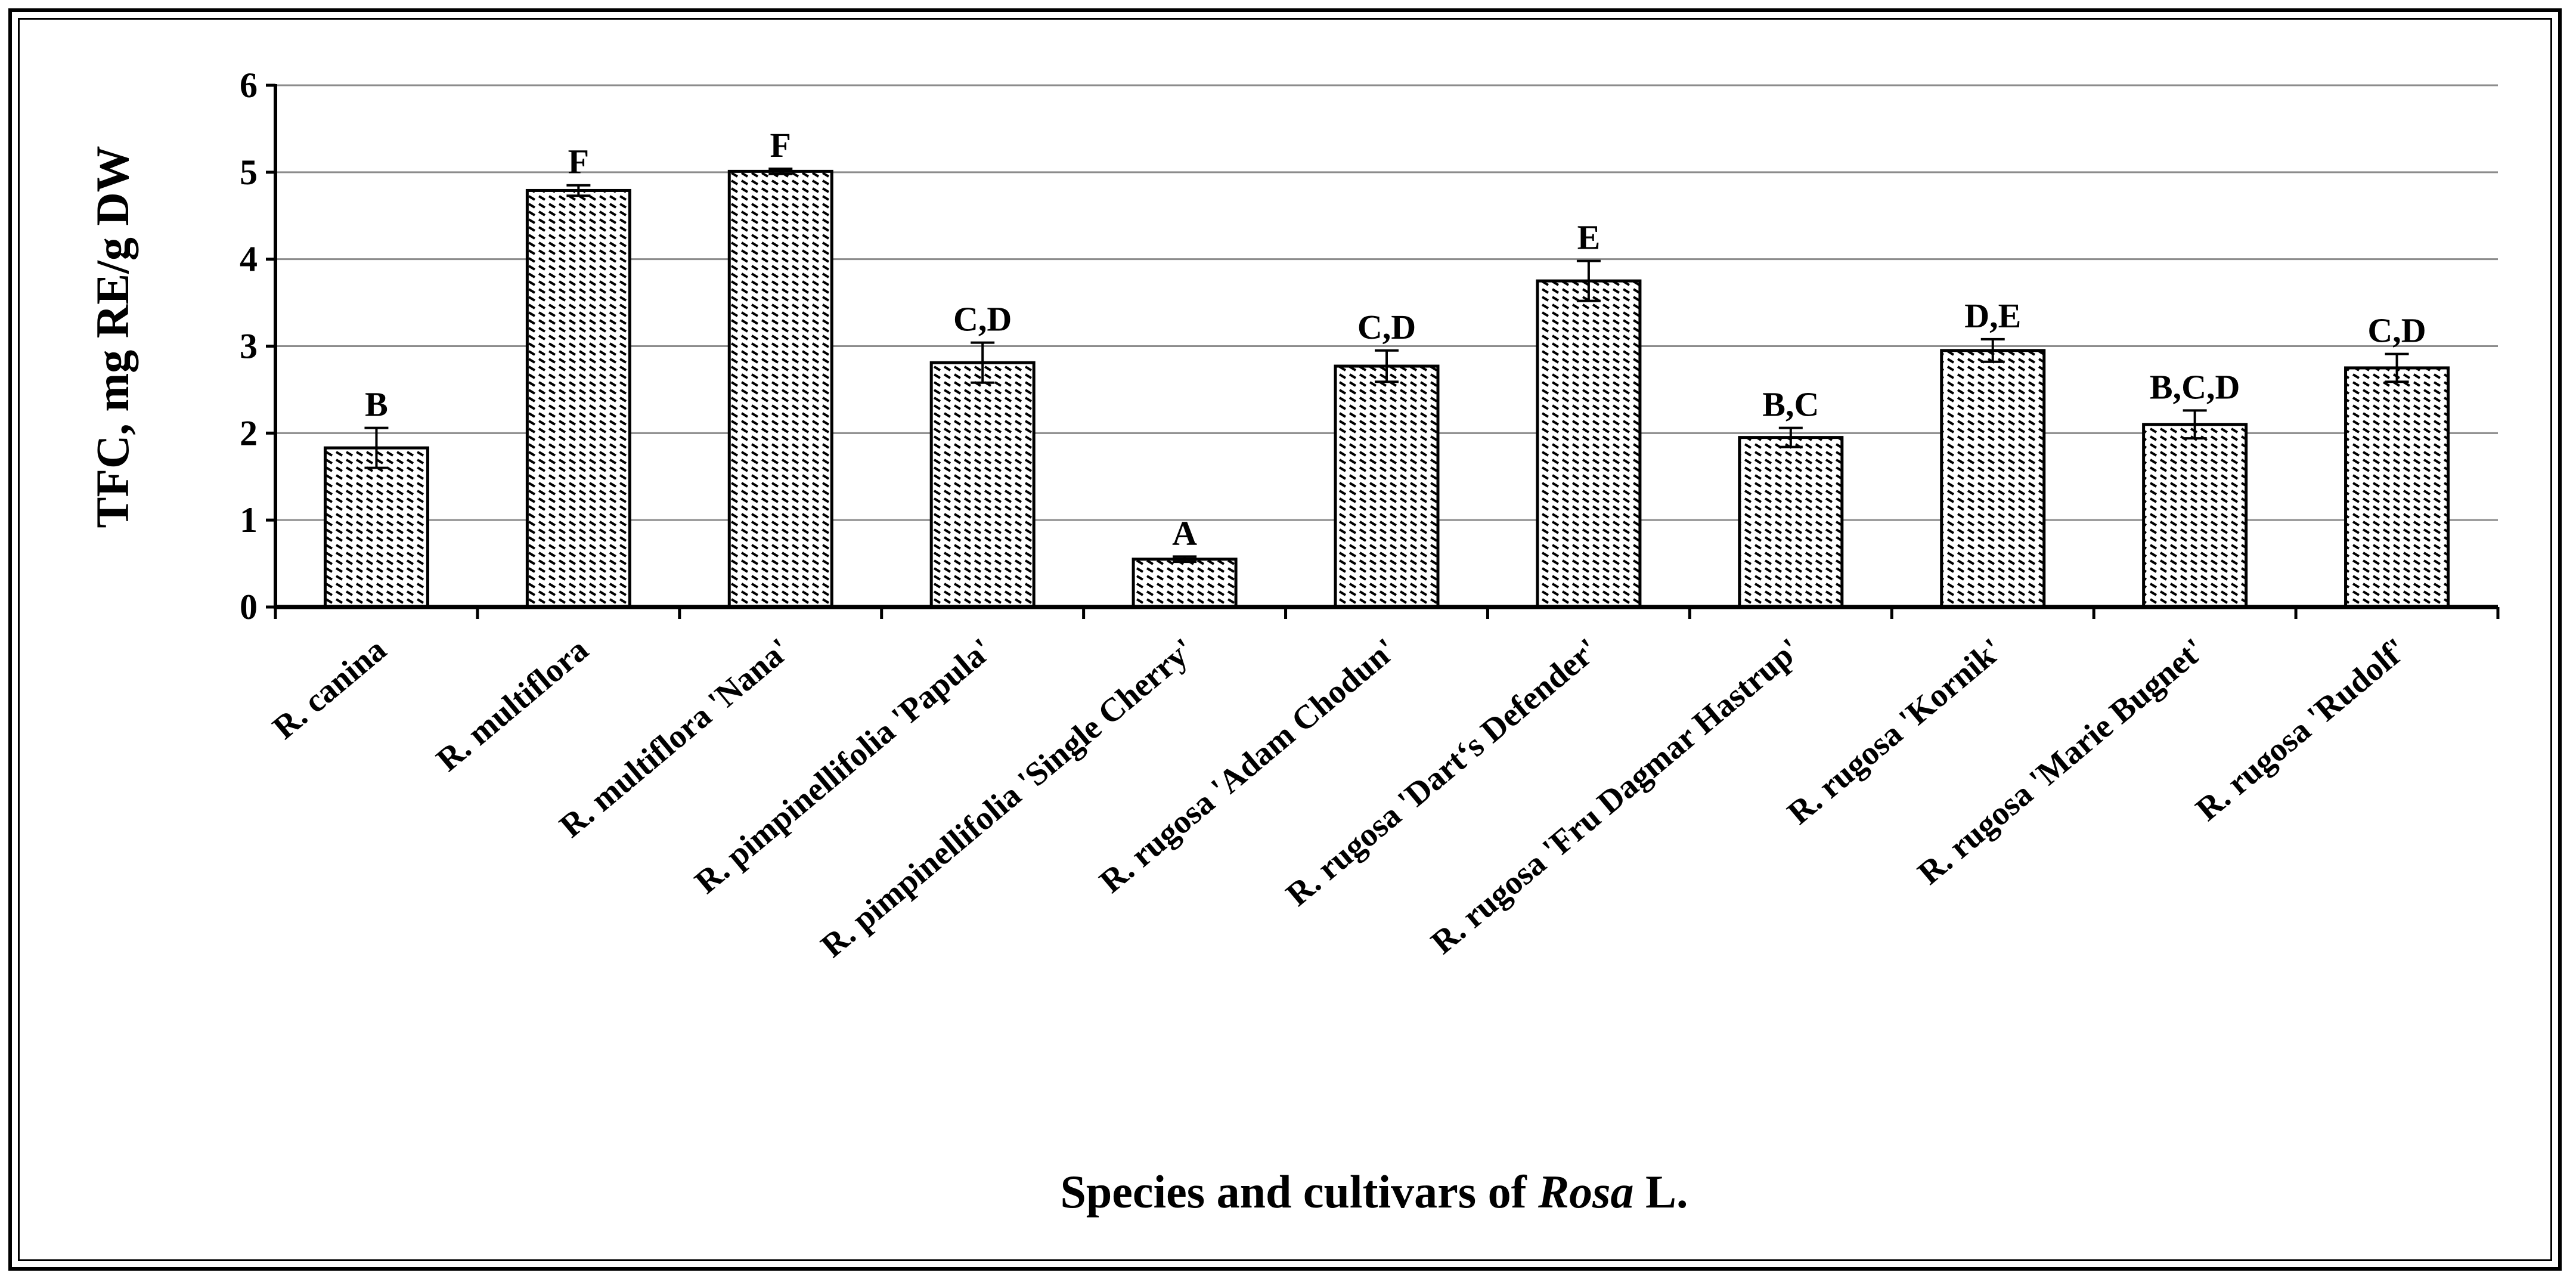 This screenshot has width=2576, height=1285. I want to click on x-axis-title: Species and cultivars of Rosa L., so click(1374, 1192).